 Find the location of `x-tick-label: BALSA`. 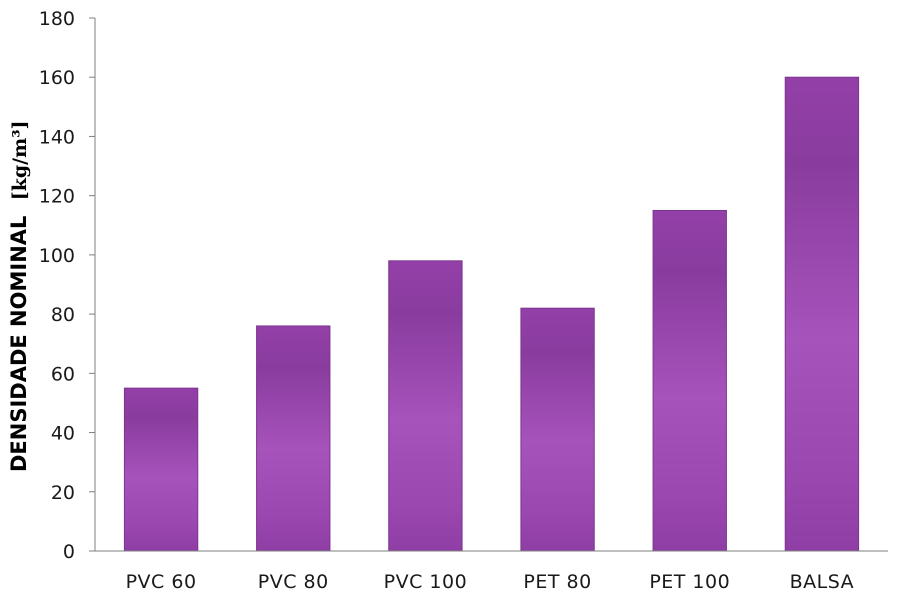

x-tick-label: BALSA is located at coordinates (822, 582).